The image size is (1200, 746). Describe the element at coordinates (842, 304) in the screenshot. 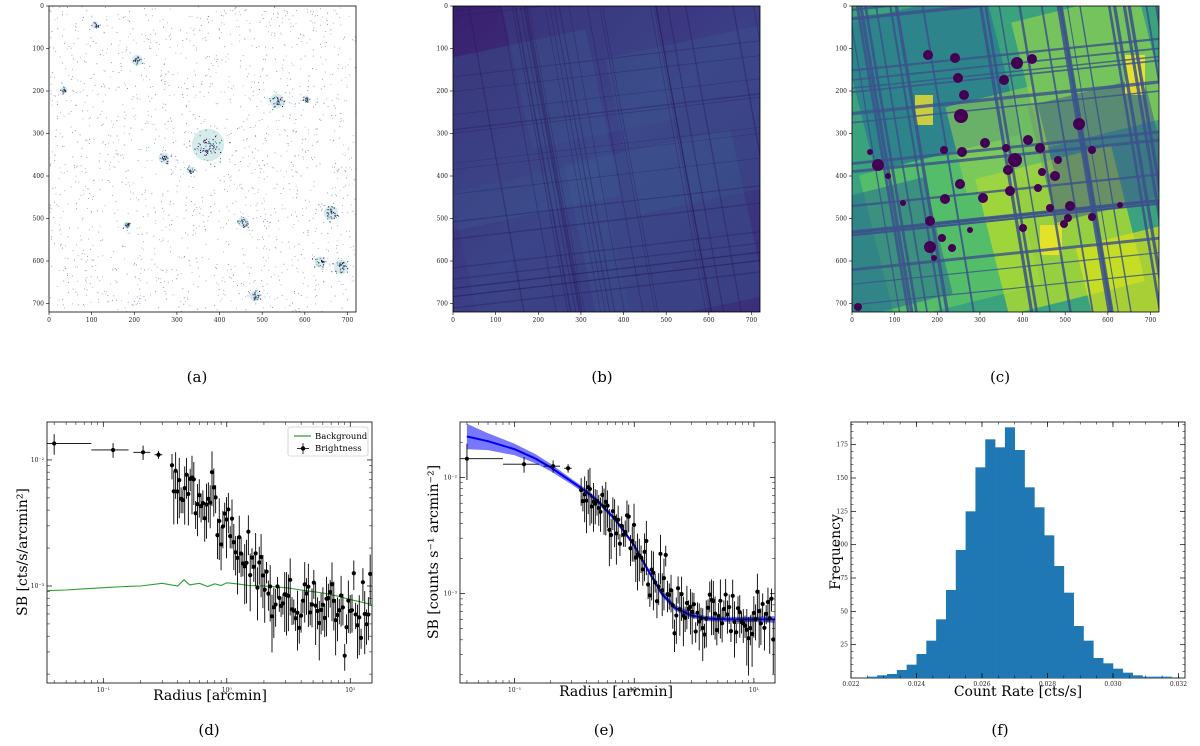

I see `y-tick-label: 700` at that location.